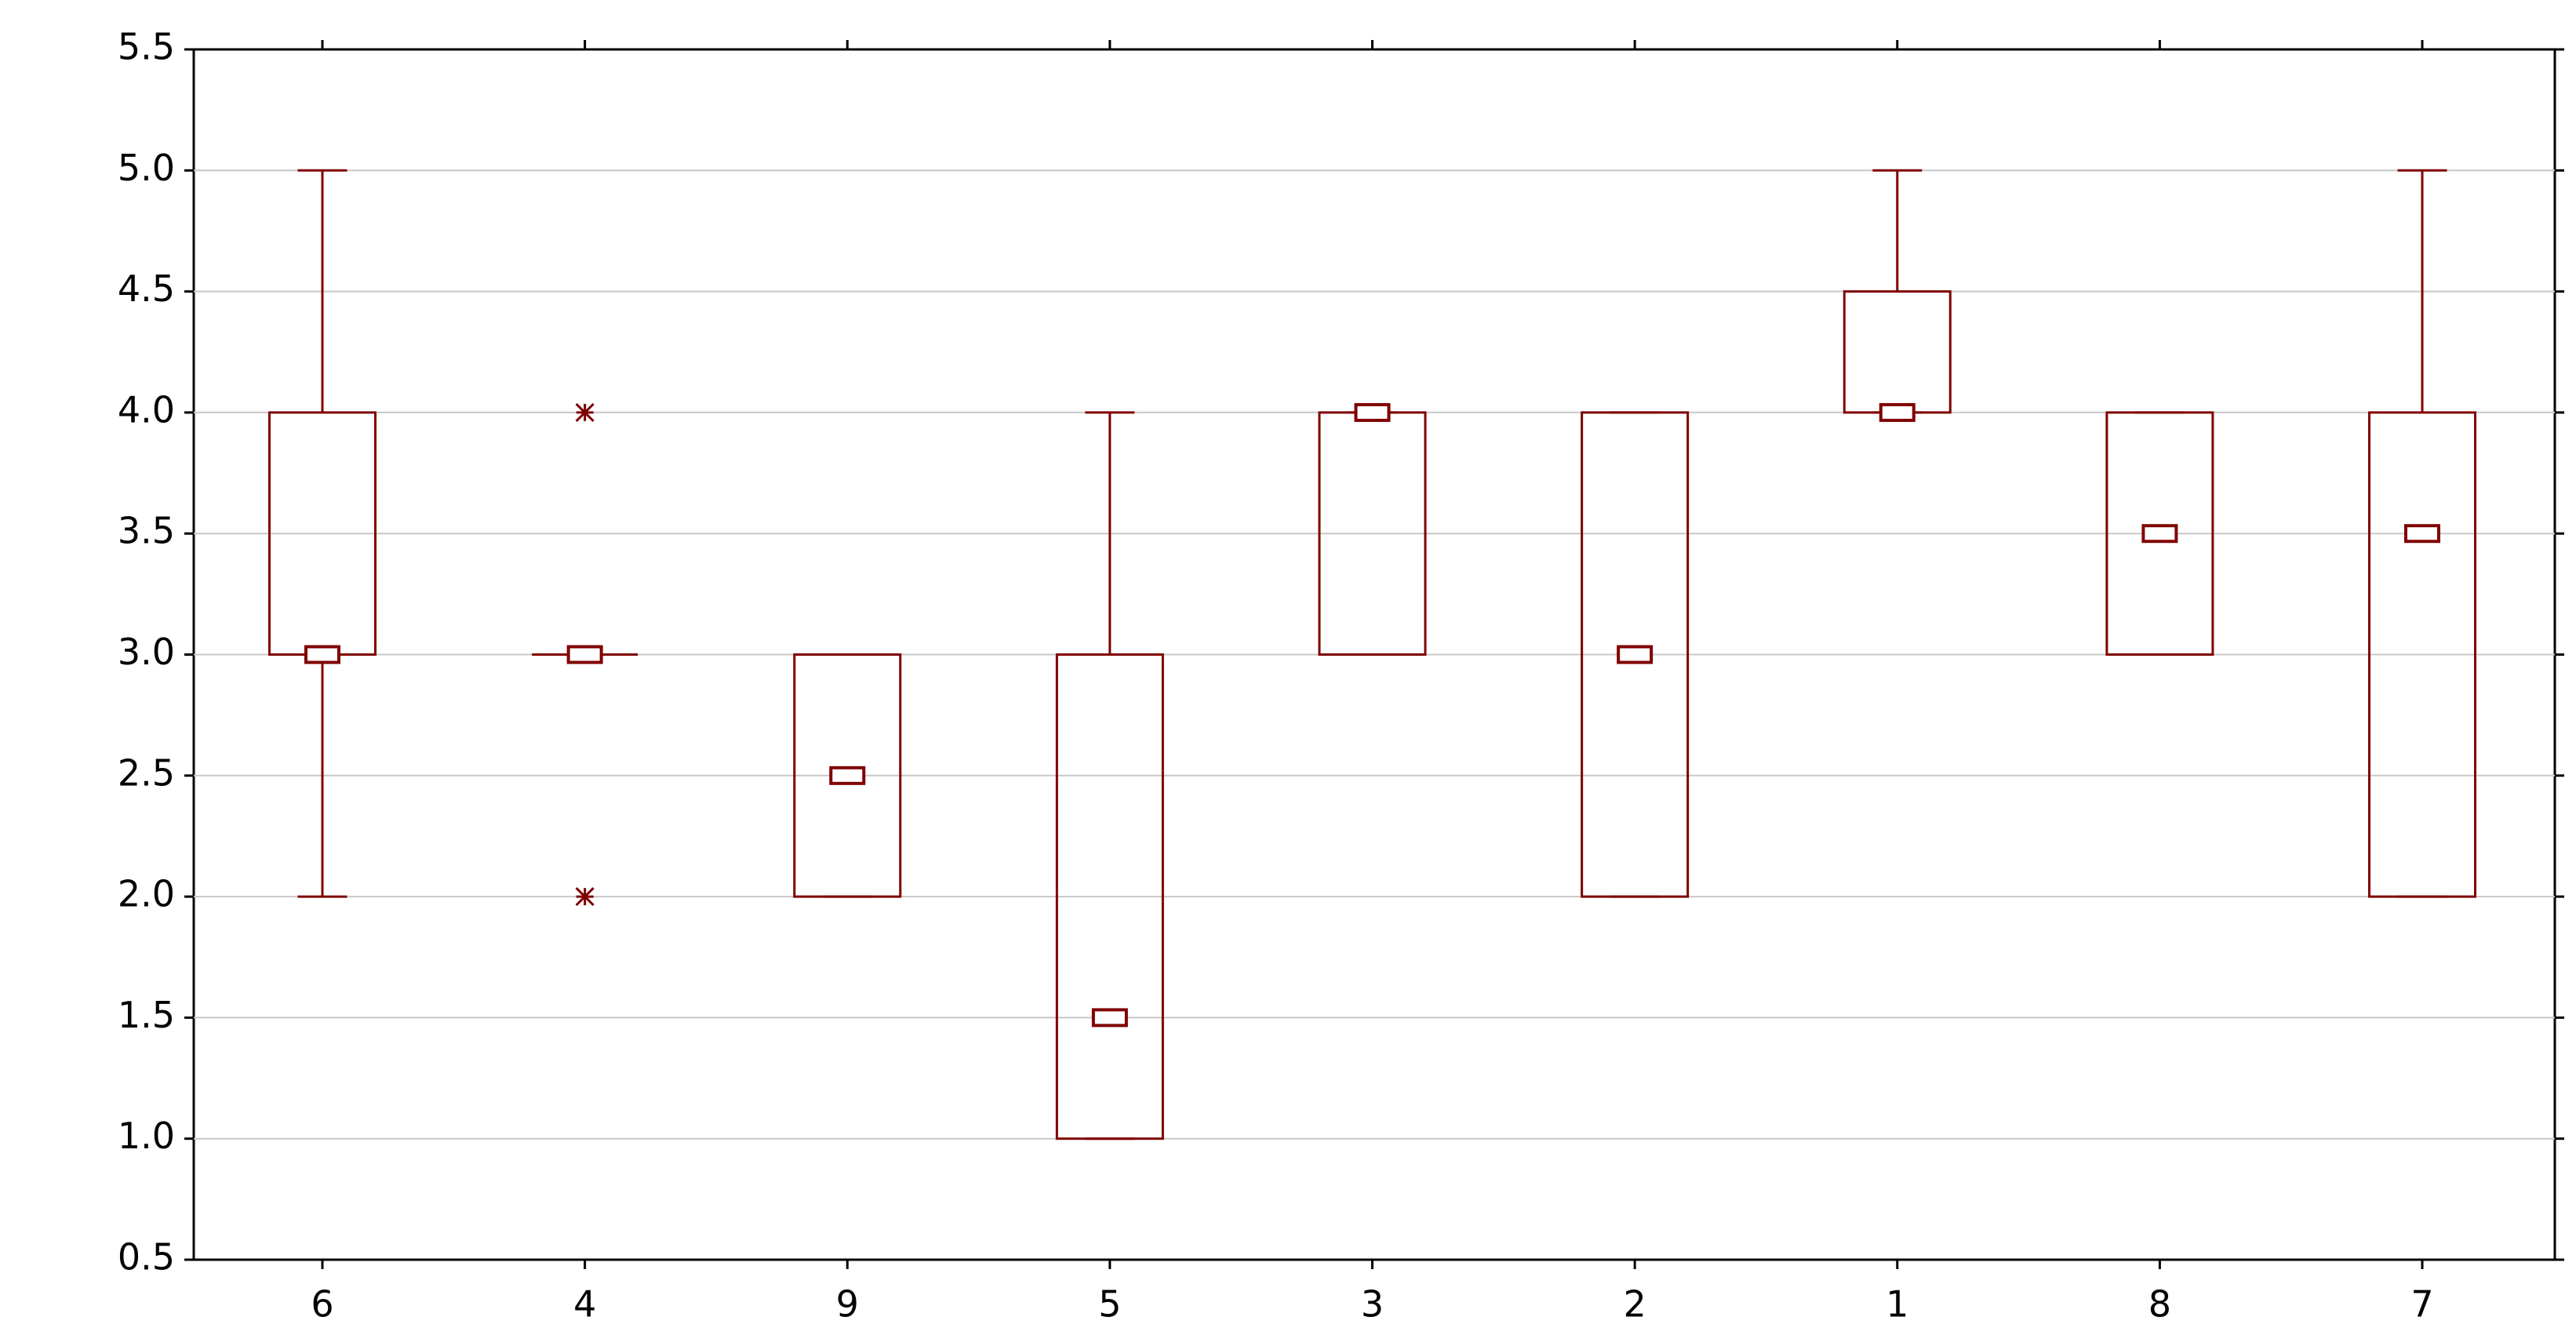 Image resolution: width=2576 pixels, height=1335 pixels. Describe the element at coordinates (322, 1304) in the screenshot. I see `x-tick-label: 6` at that location.